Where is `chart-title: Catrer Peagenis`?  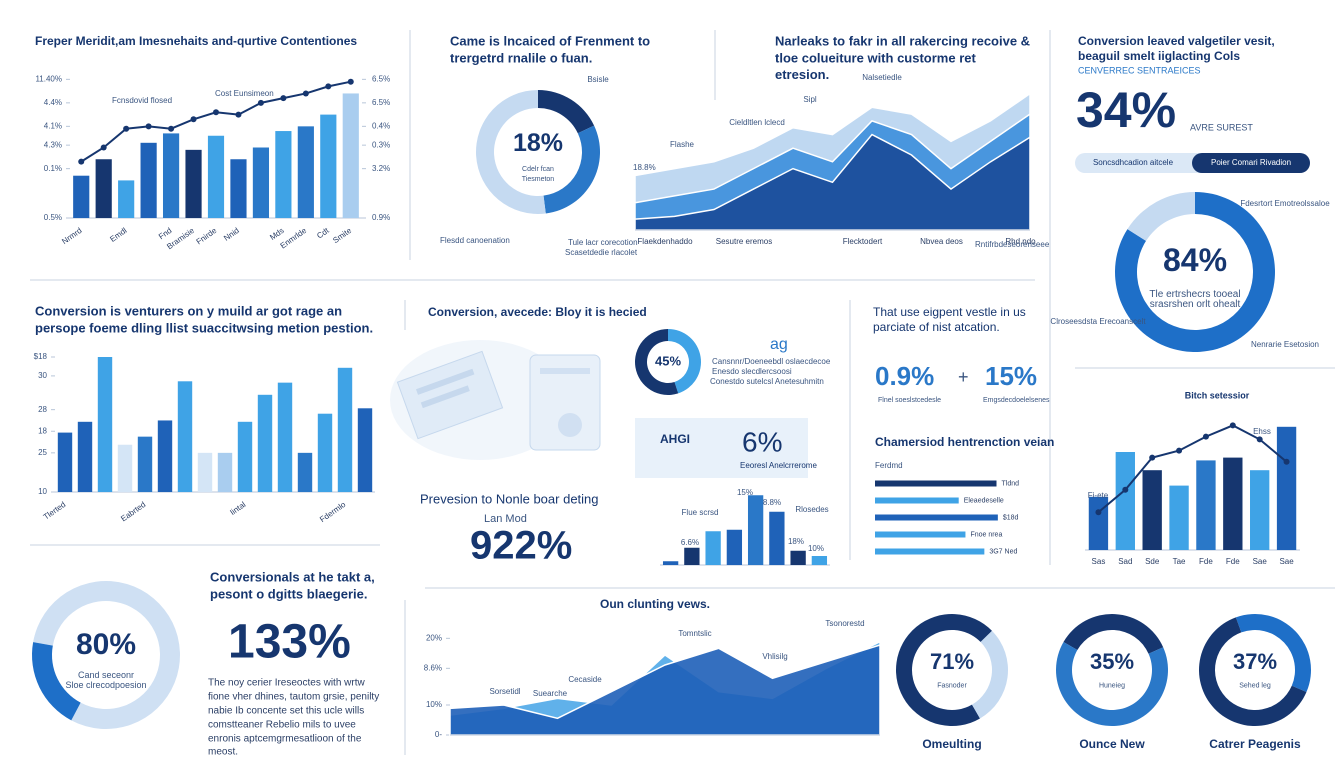
chart-title: Catrer Peagenis is located at coordinates (1255, 744).